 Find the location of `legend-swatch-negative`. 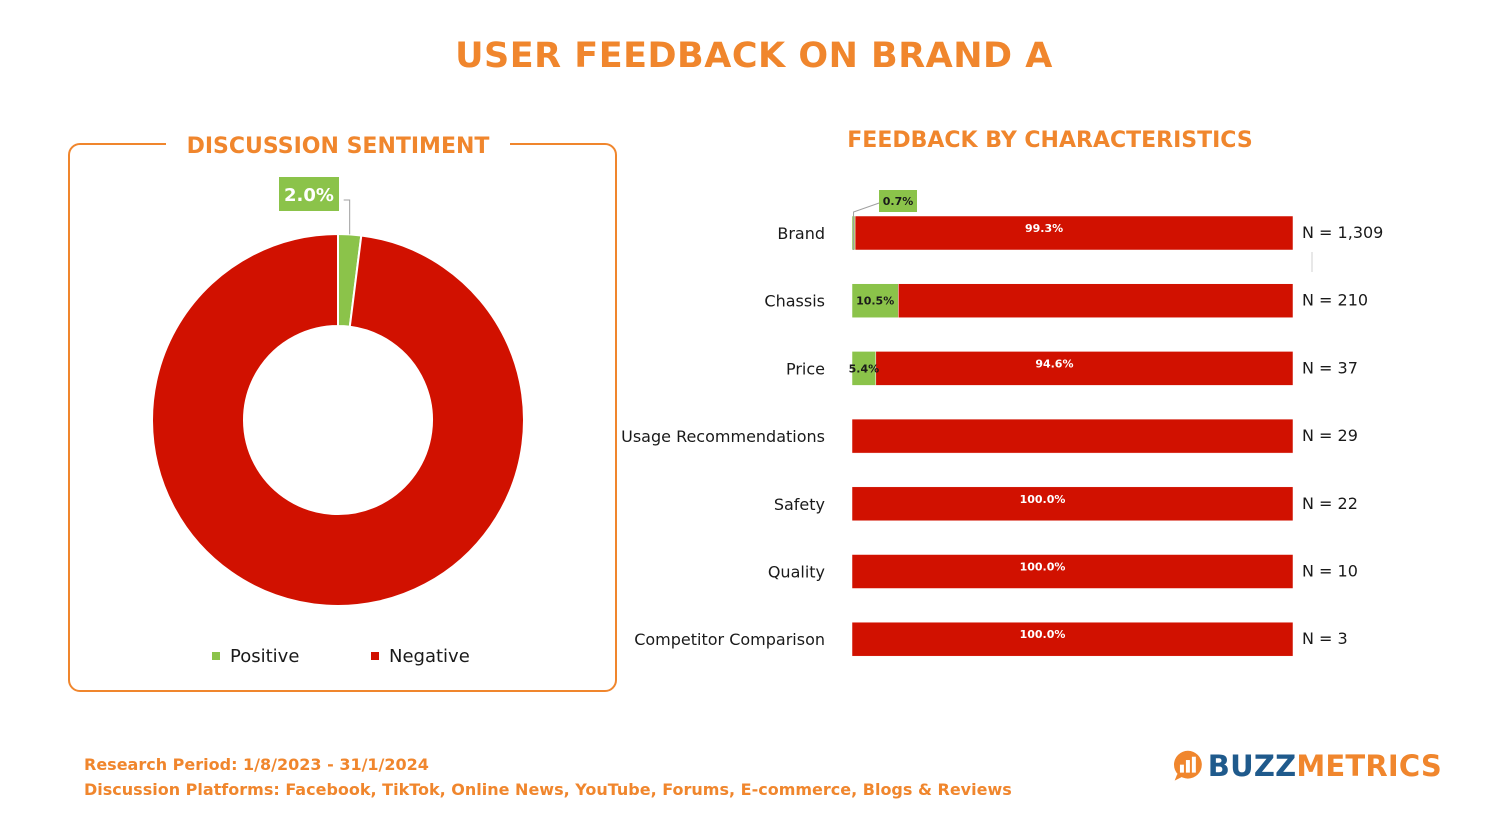

legend-swatch-negative is located at coordinates (375, 656).